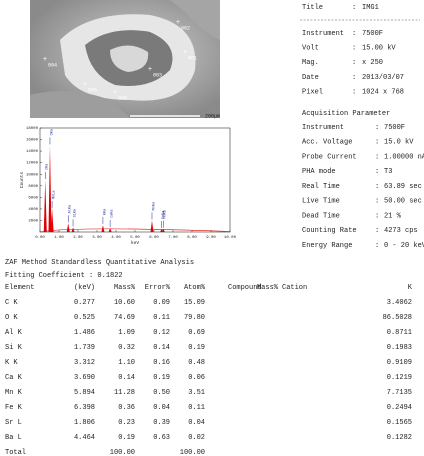 This screenshot has width=424, height=456. Describe the element at coordinates (11, 318) in the screenshot. I see `table-cell: O K` at that location.